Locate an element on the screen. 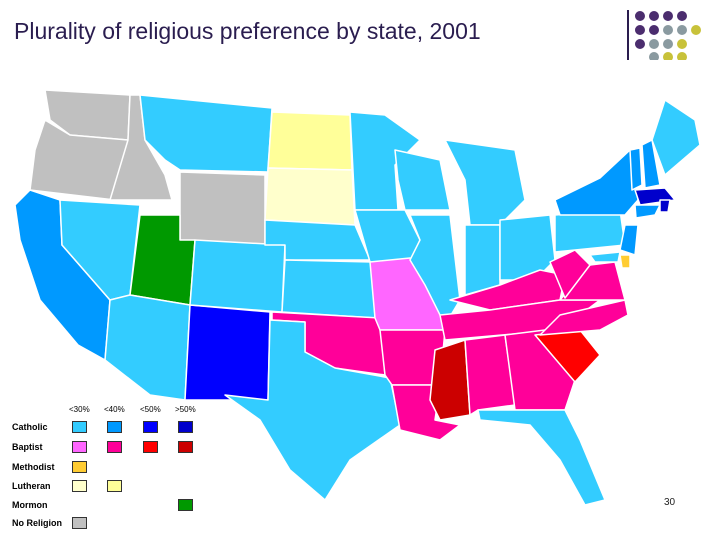 This screenshot has height=540, width=720. state-illinois is located at coordinates (435, 270).